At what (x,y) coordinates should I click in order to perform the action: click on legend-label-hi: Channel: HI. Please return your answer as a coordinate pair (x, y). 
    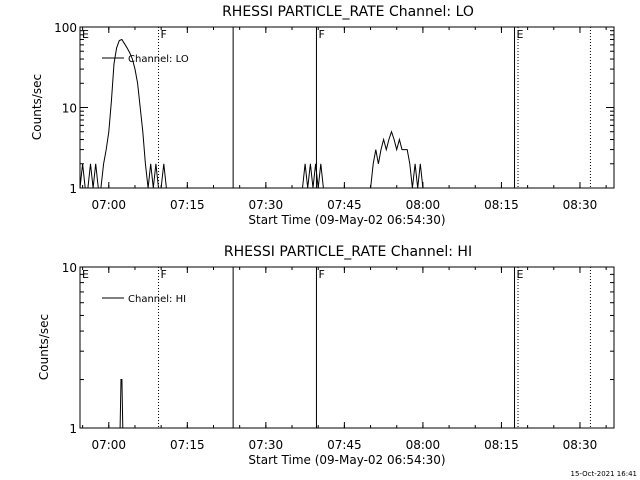
    Looking at the image, I should click on (157, 299).